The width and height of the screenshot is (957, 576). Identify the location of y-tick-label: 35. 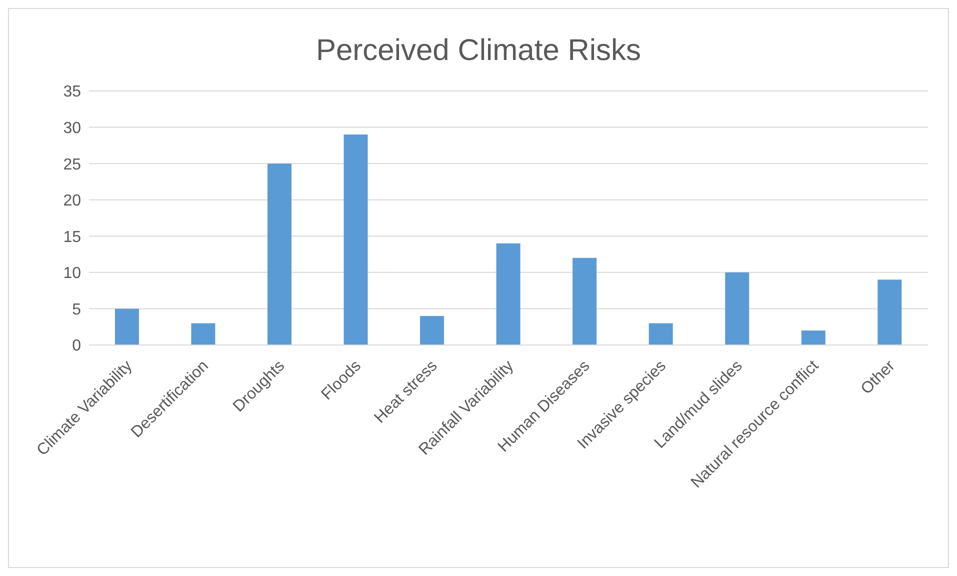
(72, 92).